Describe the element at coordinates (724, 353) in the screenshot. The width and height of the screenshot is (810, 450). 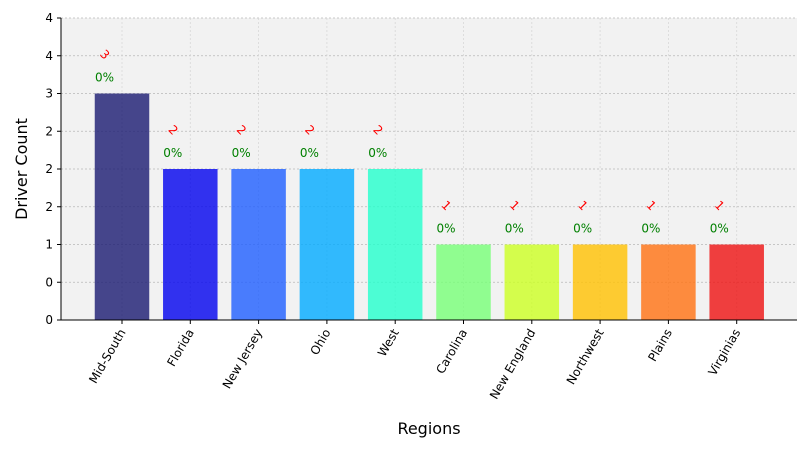
I see `x-tick-label: Virginias` at that location.